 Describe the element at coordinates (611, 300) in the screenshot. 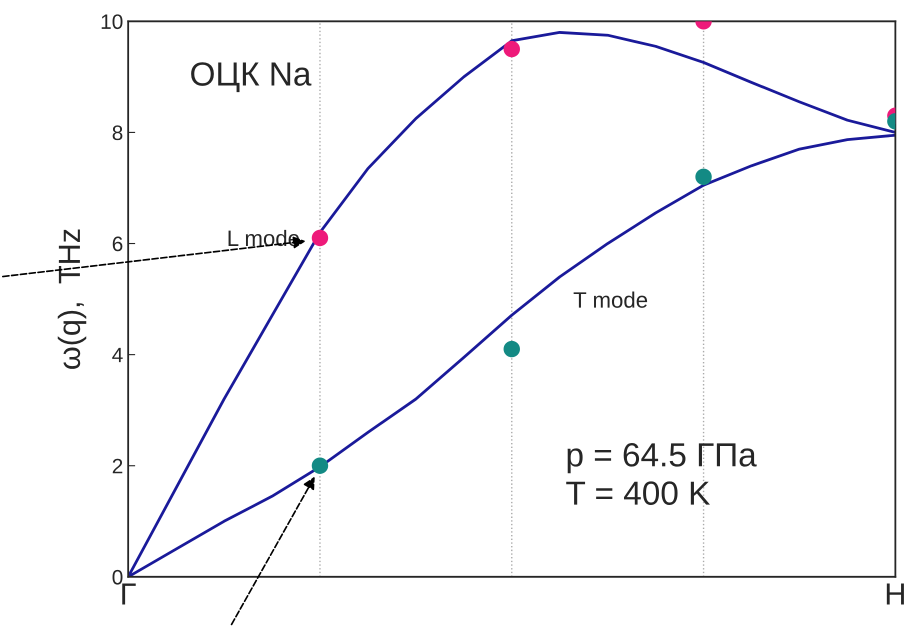

I see `annotation: T mode` at that location.